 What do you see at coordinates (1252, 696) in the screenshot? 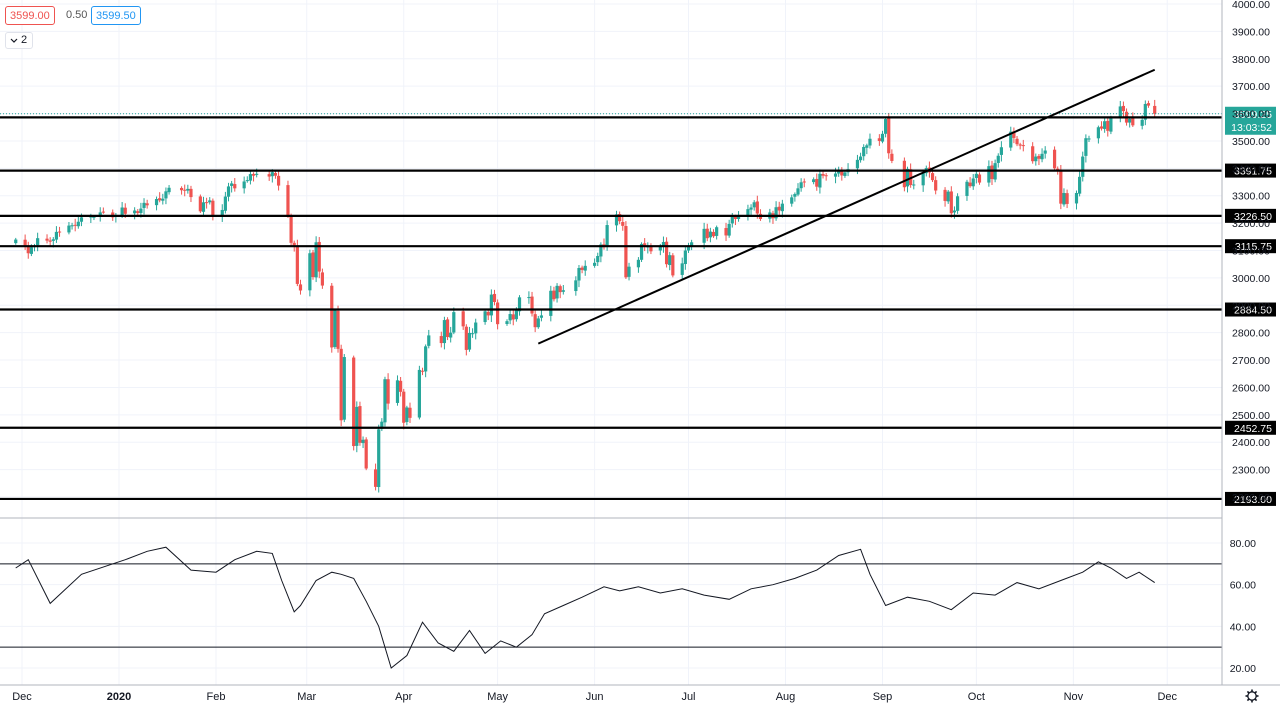
I see `settings-gear-icon` at bounding box center [1252, 696].